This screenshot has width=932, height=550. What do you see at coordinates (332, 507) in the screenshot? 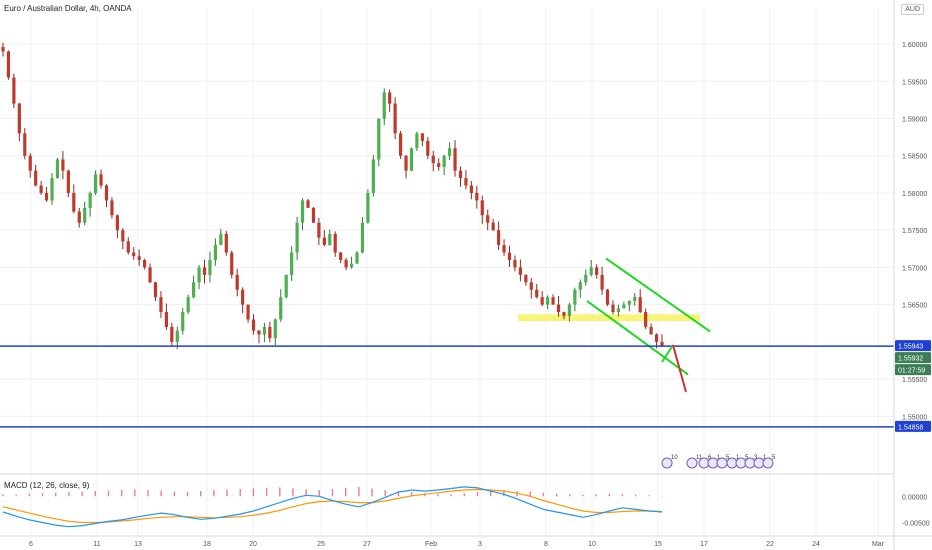
I see `macd-pane` at bounding box center [332, 507].